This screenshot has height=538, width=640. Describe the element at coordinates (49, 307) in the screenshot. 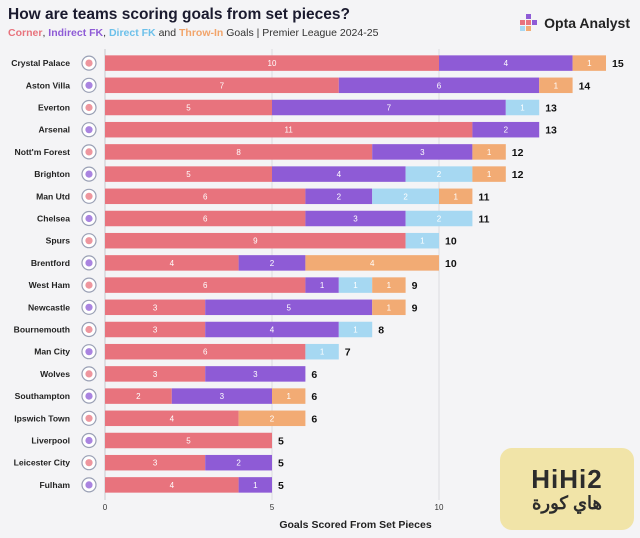

I see `team-label: Newcastle` at that location.